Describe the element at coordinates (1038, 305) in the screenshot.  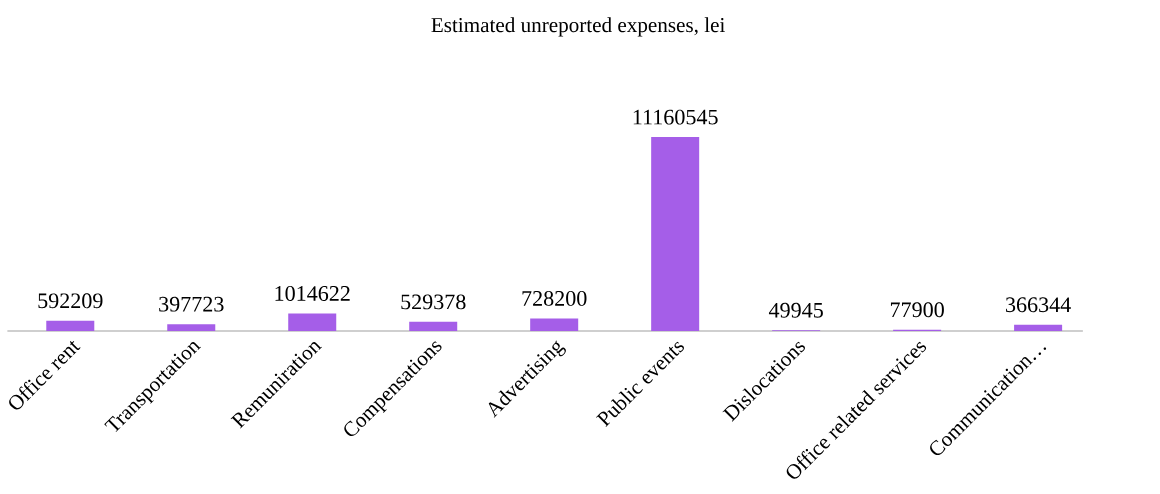
I see `data-label: 366344` at that location.